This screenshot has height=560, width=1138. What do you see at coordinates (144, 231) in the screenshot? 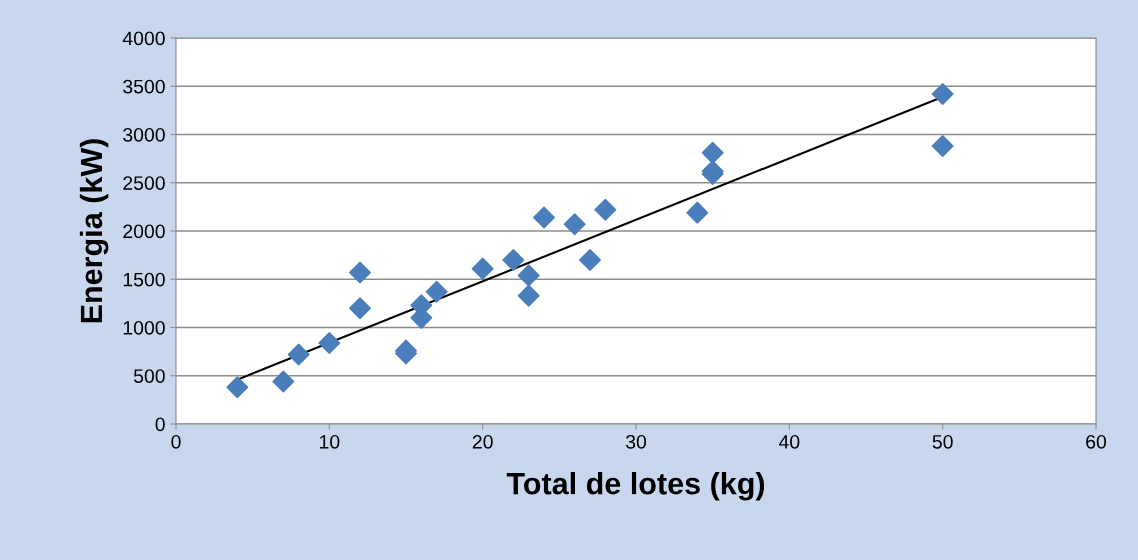
I see `y-tick-label: 2000` at bounding box center [144, 231].